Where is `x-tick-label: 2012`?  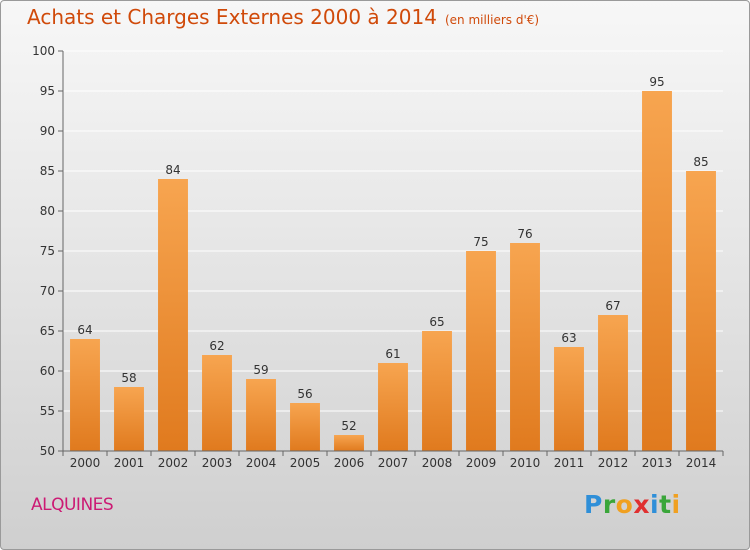
x-tick-label: 2012 is located at coordinates (613, 463).